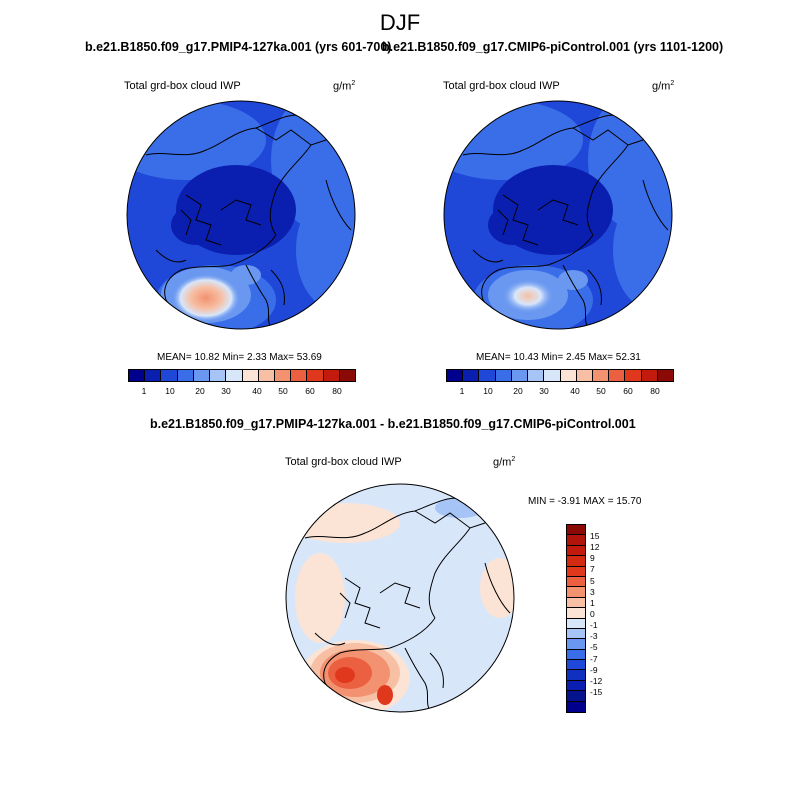  What do you see at coordinates (504, 462) in the screenshot?
I see `panel-bottom-units: g/m2` at bounding box center [504, 462].